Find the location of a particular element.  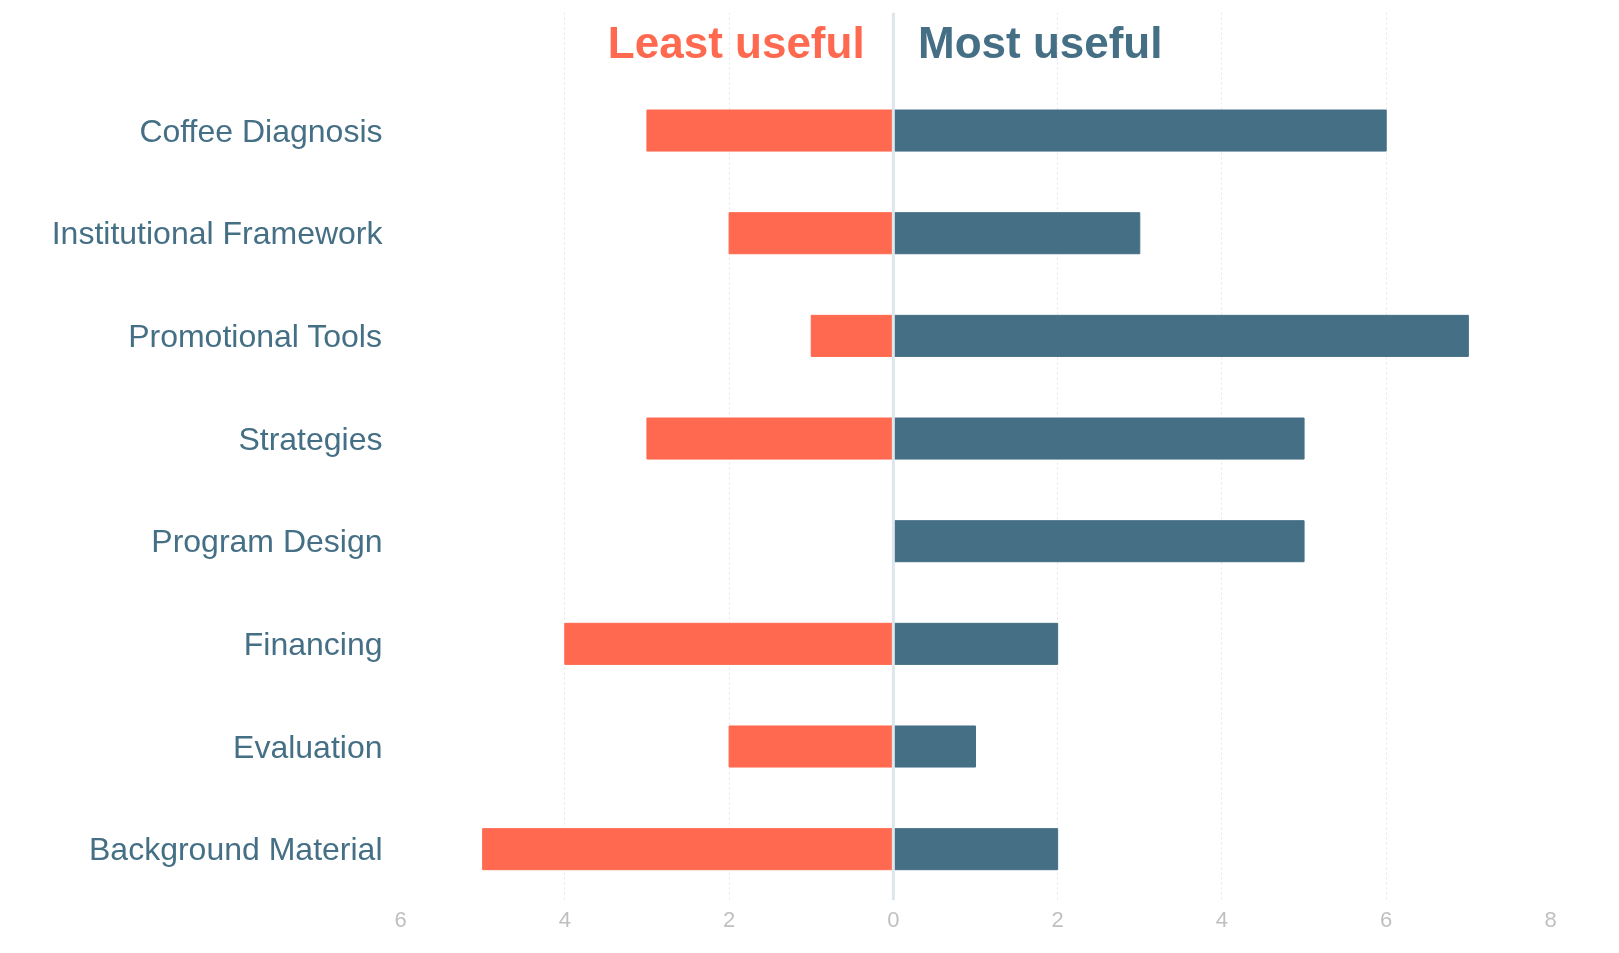

y-tick-label: Evaluation is located at coordinates (308, 746).